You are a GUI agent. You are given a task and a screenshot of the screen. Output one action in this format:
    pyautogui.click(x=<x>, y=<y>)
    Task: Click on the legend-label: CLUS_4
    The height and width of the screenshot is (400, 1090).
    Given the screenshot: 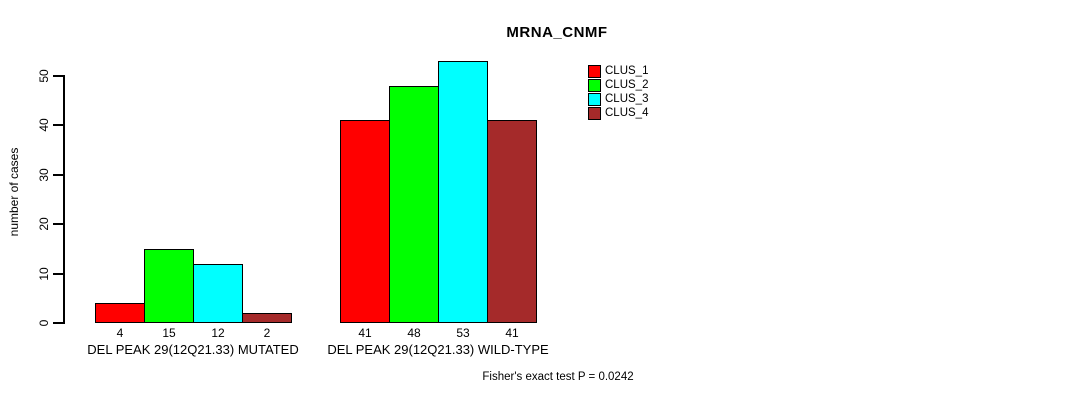 What is the action you would take?
    pyautogui.click(x=627, y=113)
    